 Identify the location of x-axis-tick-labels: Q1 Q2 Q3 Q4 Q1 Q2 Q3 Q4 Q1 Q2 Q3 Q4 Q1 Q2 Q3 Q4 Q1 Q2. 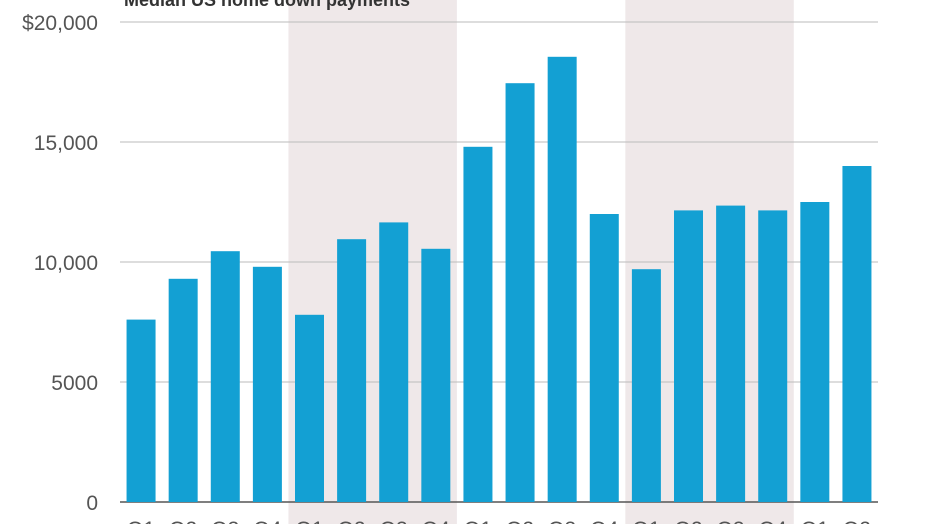
(499, 521).